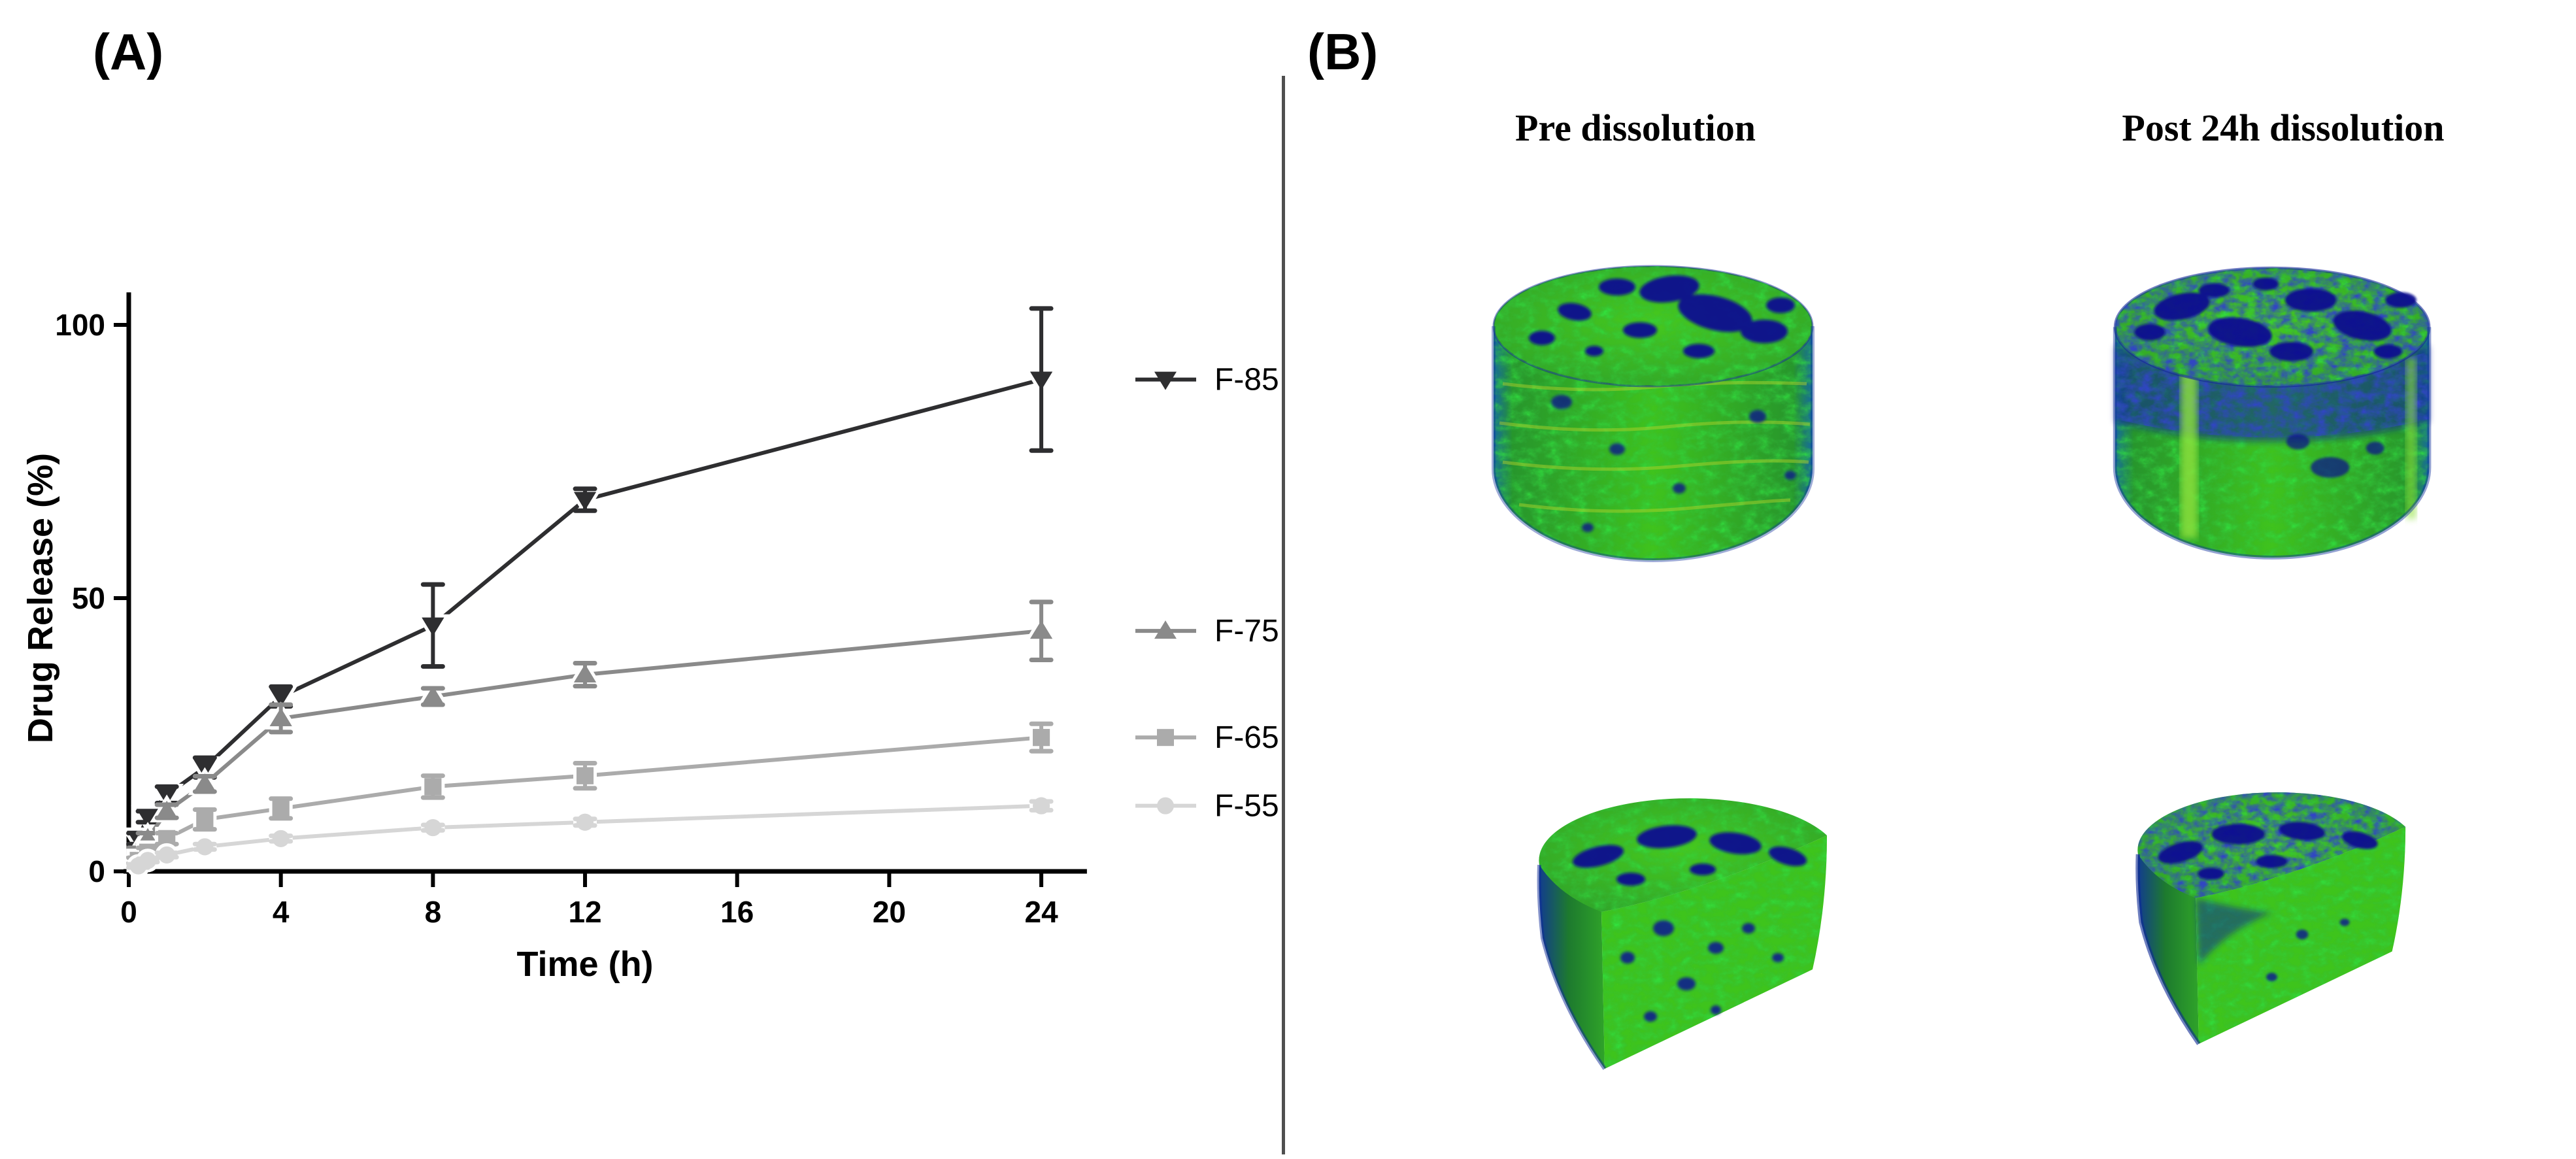  Describe the element at coordinates (1246, 737) in the screenshot. I see `legend-label-F-65: F-65` at that location.